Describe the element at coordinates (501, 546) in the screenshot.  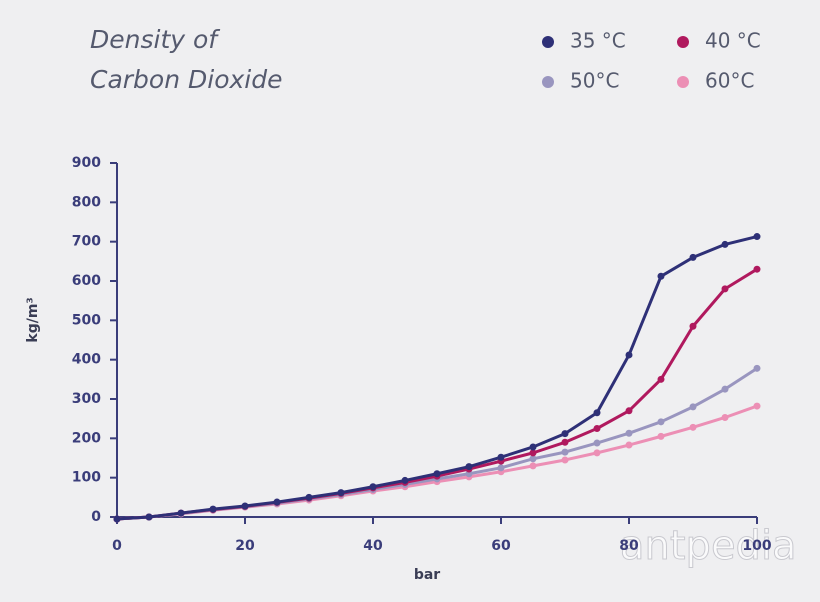
I see `x-tick-label: 60` at that location.